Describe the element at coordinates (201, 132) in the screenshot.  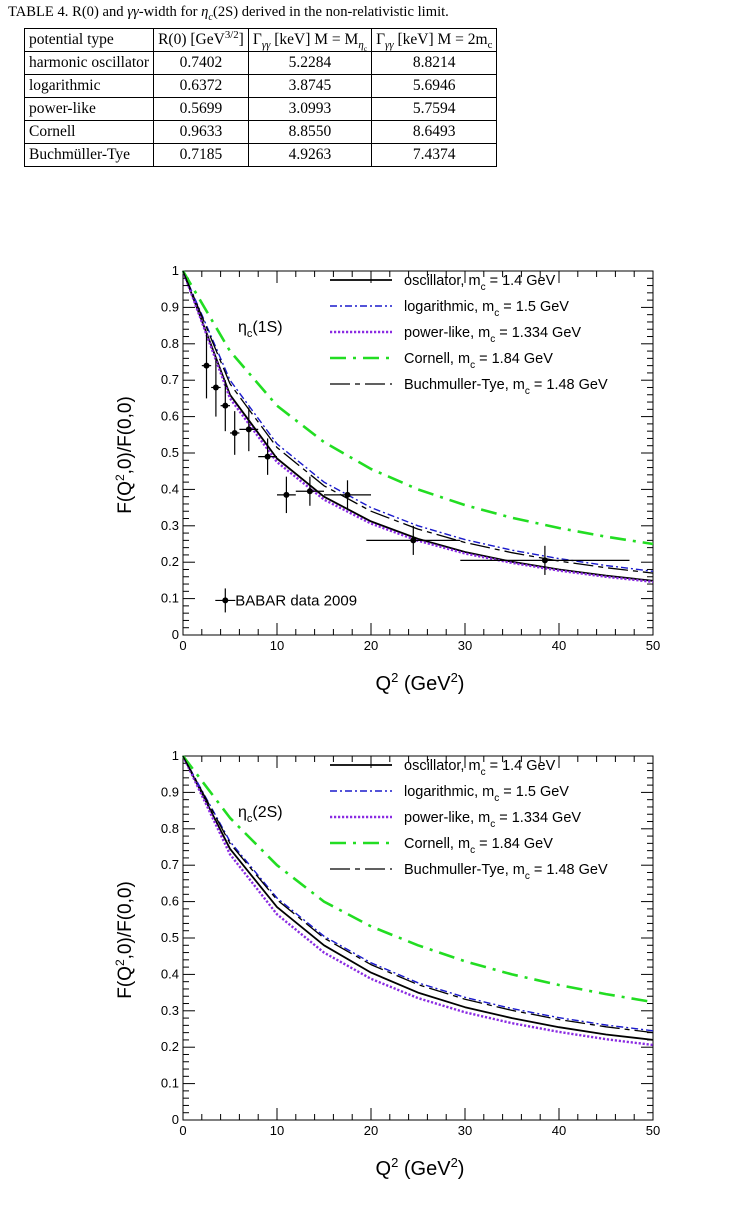
I see `table-cell-value: 0.9633` at that location.